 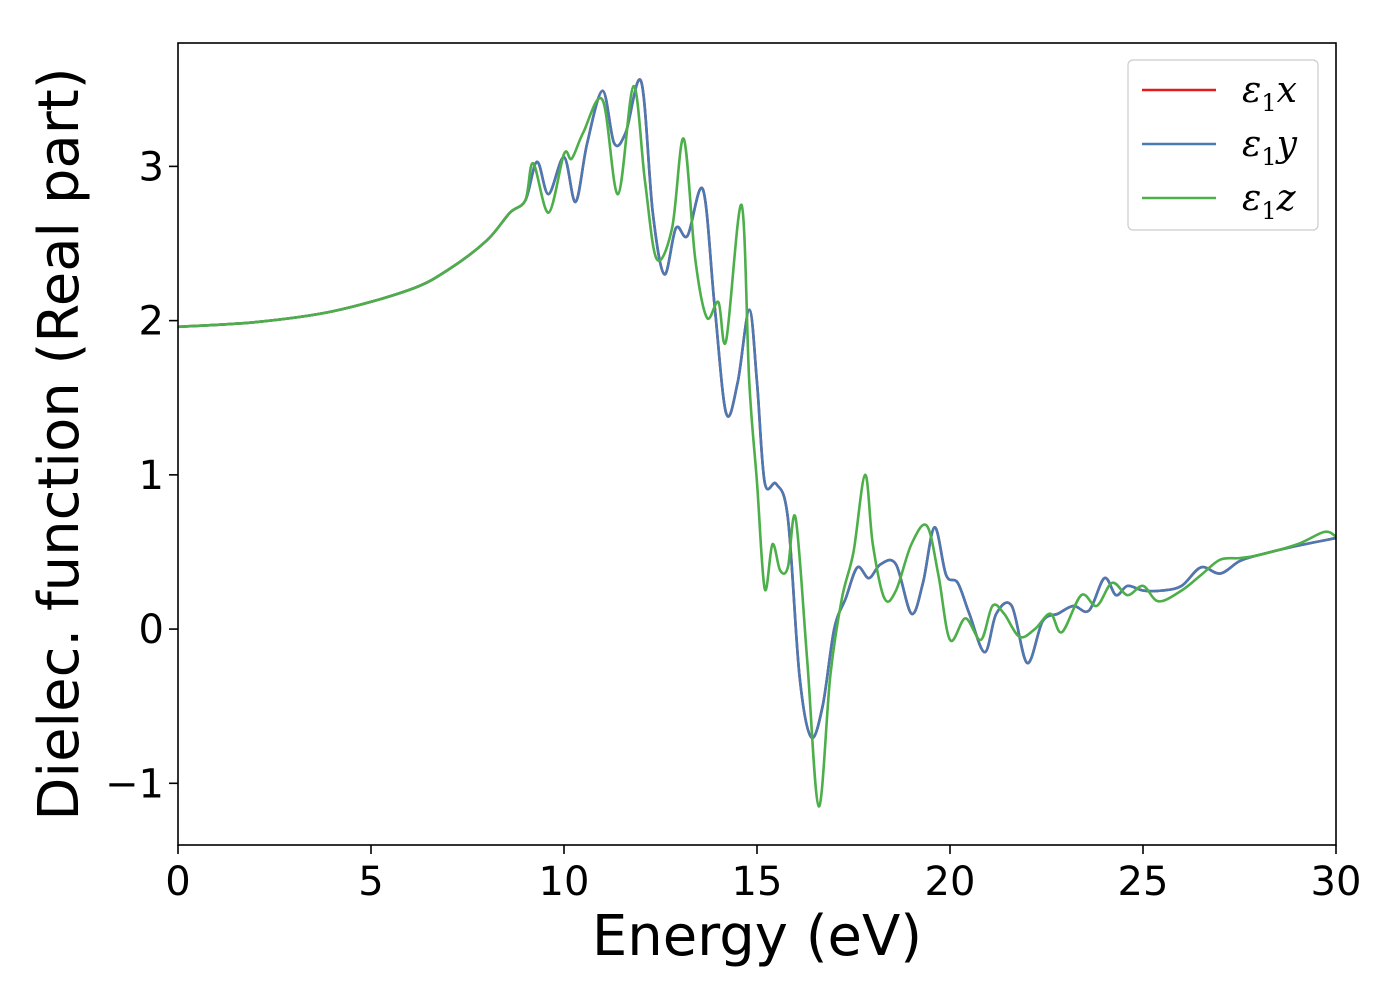 I want to click on x-tick-label: 0, so click(x=177, y=882).